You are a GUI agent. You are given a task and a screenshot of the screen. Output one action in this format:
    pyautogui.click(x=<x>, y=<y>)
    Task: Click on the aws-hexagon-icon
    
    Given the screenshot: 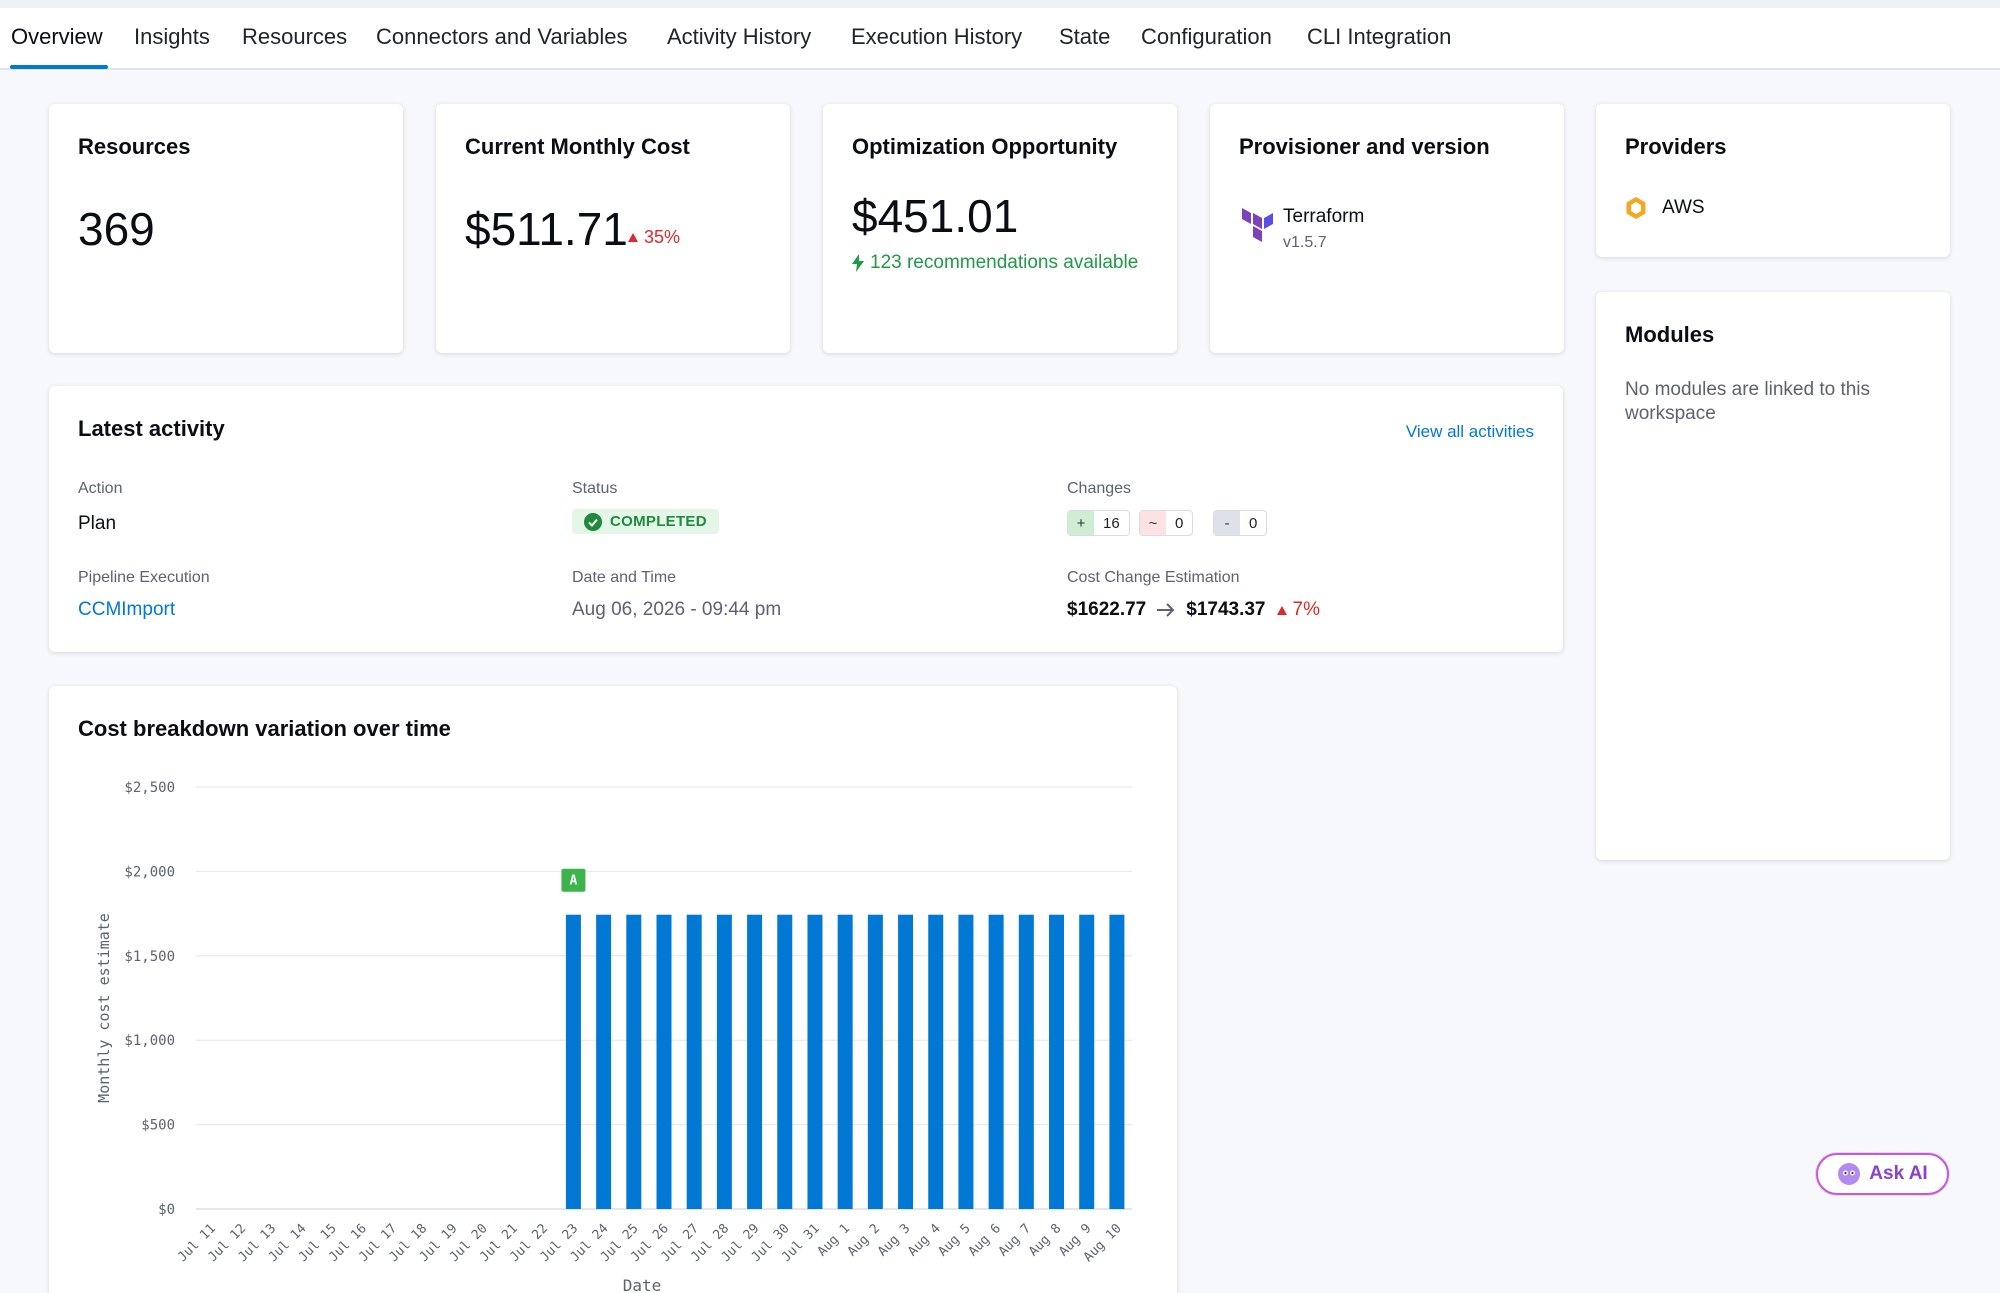 What is the action you would take?
    pyautogui.click(x=1636, y=208)
    